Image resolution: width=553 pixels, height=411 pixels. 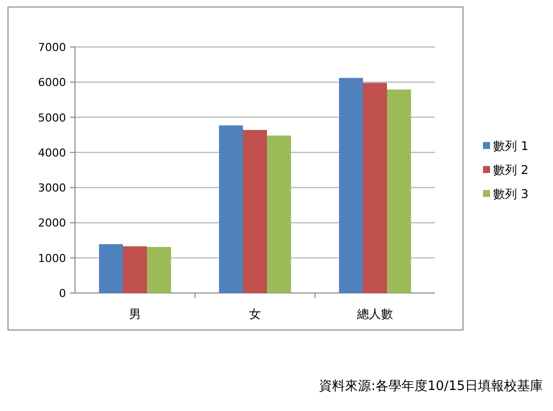 I want to click on y-tick-label: 3000, so click(x=52, y=188).